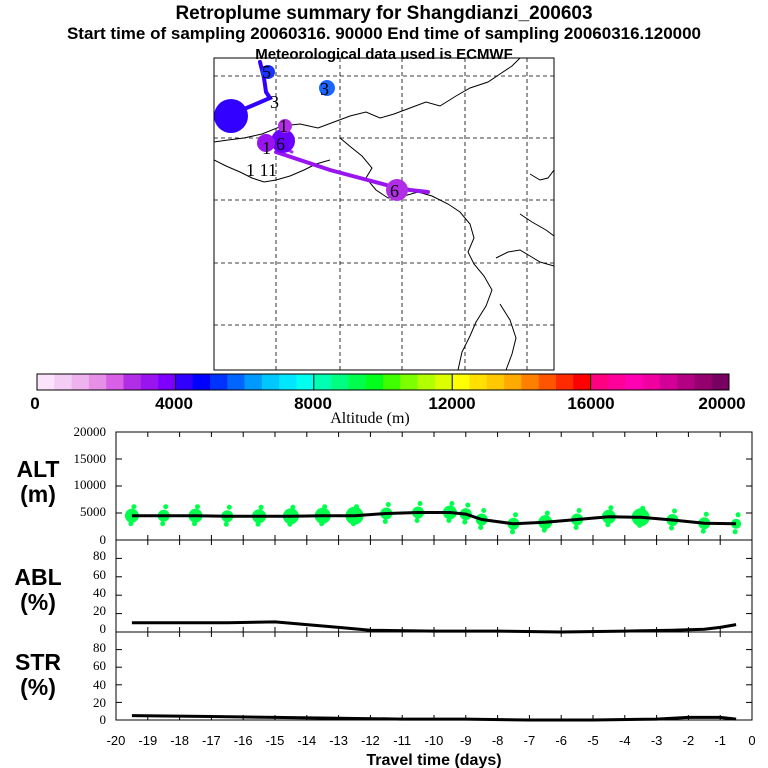  What do you see at coordinates (243, 740) in the screenshot?
I see `x-tick-label: -16` at bounding box center [243, 740].